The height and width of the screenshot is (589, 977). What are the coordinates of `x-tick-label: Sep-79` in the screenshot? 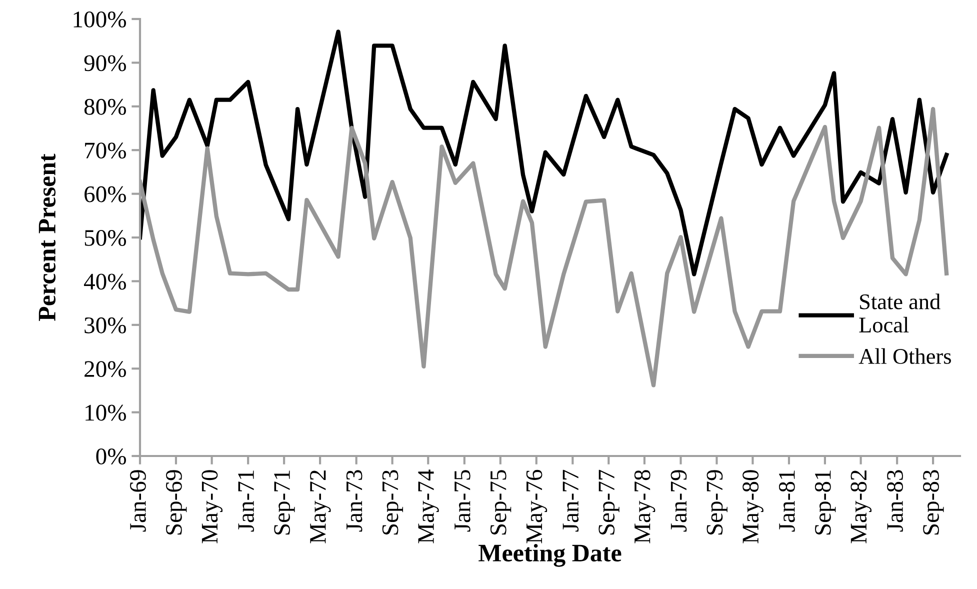 It's located at (717, 502).